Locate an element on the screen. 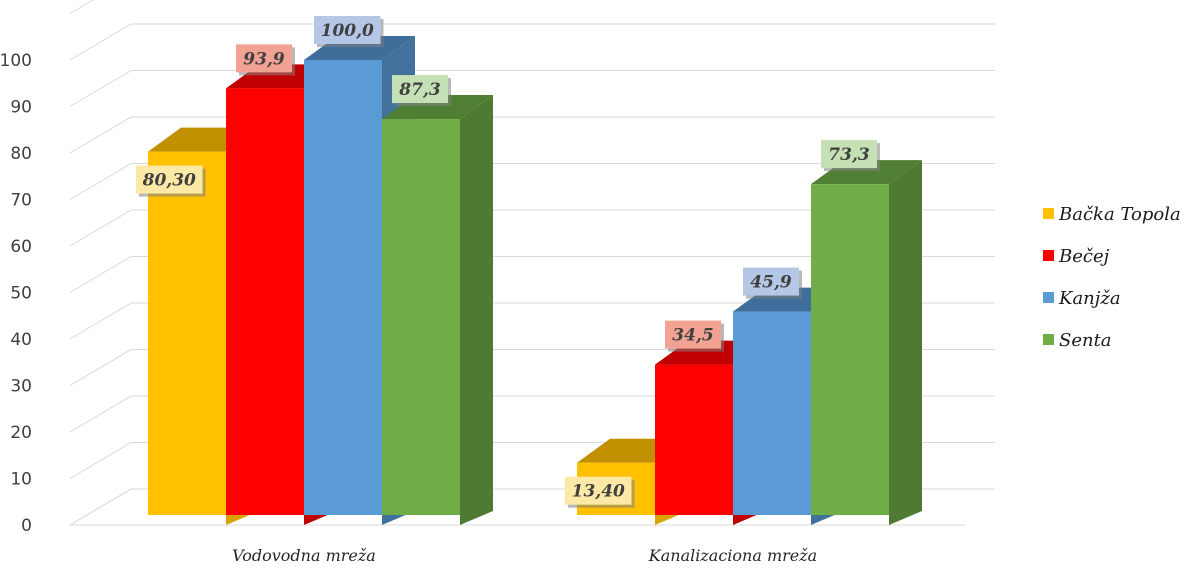  y-tick-label: 90 is located at coordinates (21, 108).